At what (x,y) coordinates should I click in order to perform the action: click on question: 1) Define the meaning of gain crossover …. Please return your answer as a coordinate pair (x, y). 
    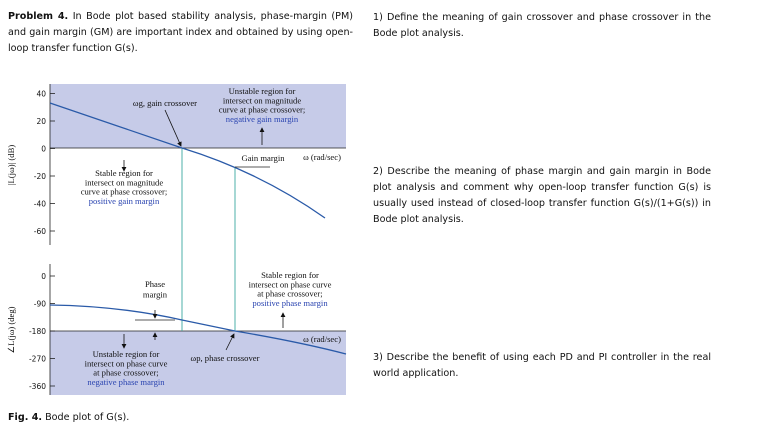
    Looking at the image, I should click on (542, 25).